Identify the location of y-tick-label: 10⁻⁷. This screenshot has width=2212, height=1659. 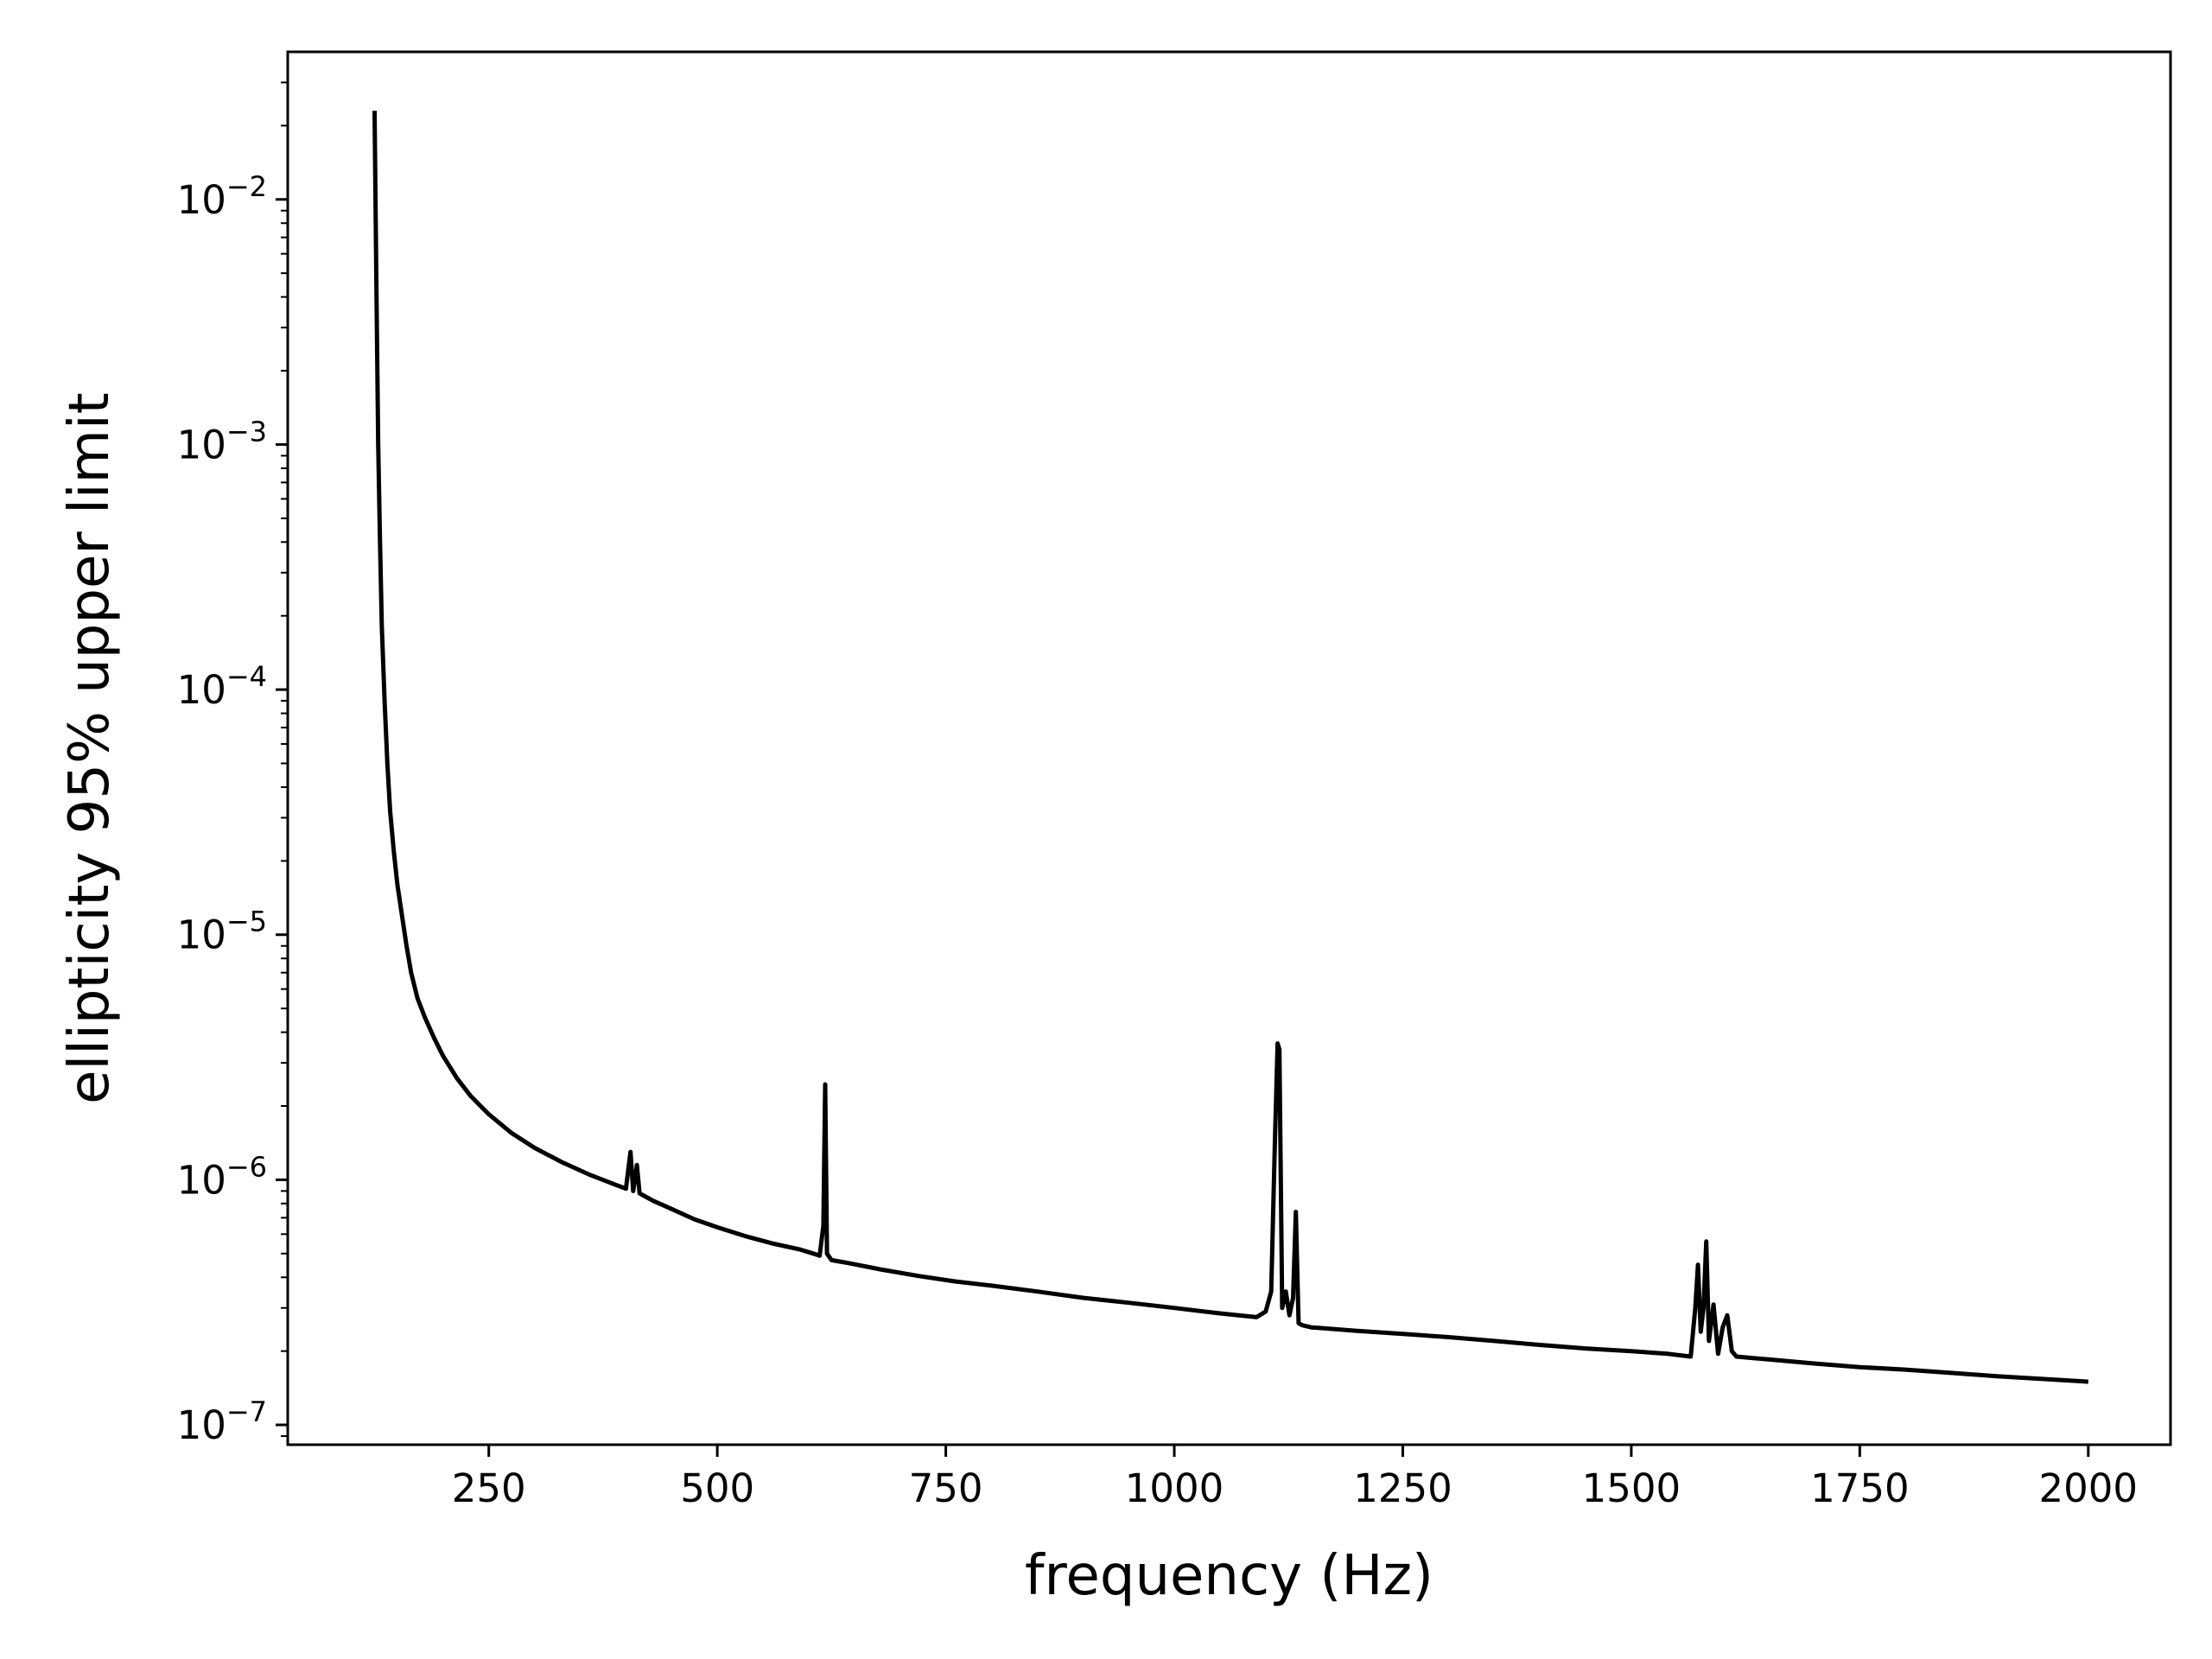
(222, 1421).